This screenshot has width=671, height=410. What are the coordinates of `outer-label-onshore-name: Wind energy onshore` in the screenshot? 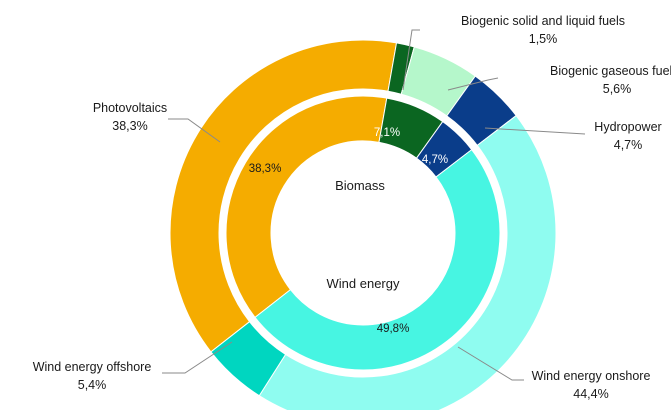 It's located at (591, 376).